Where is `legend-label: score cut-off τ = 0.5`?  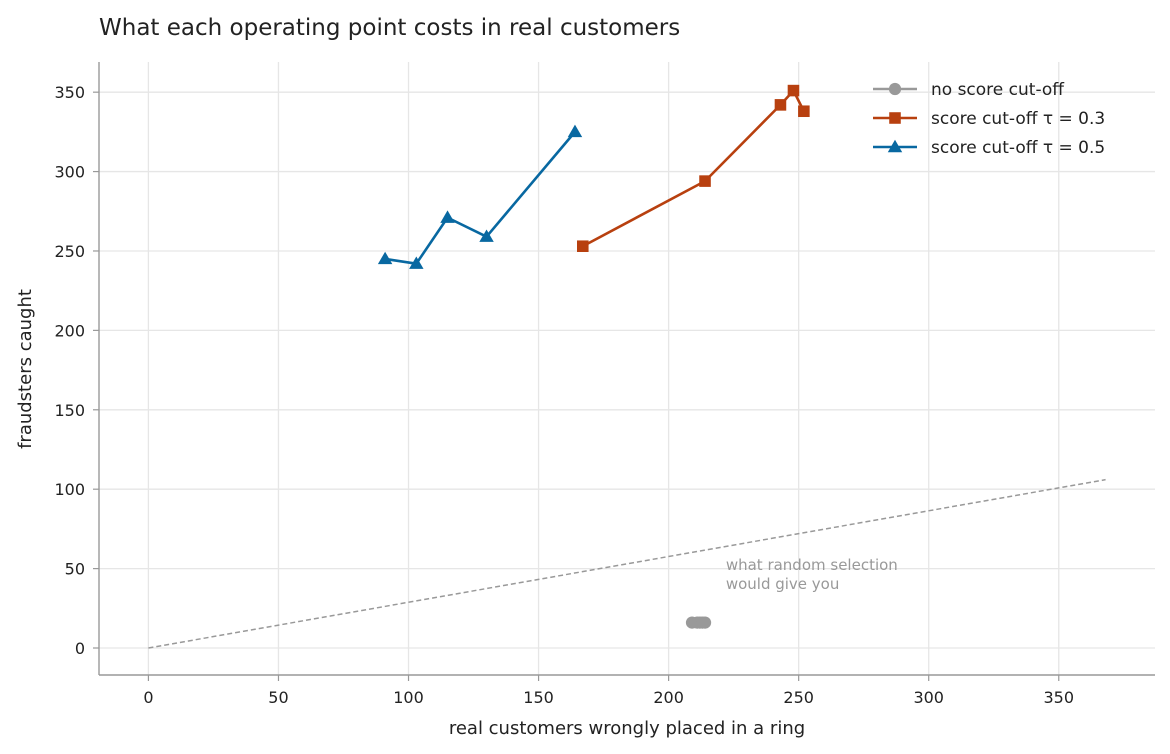
legend-label: score cut-off τ = 0.5 is located at coordinates (1018, 148).